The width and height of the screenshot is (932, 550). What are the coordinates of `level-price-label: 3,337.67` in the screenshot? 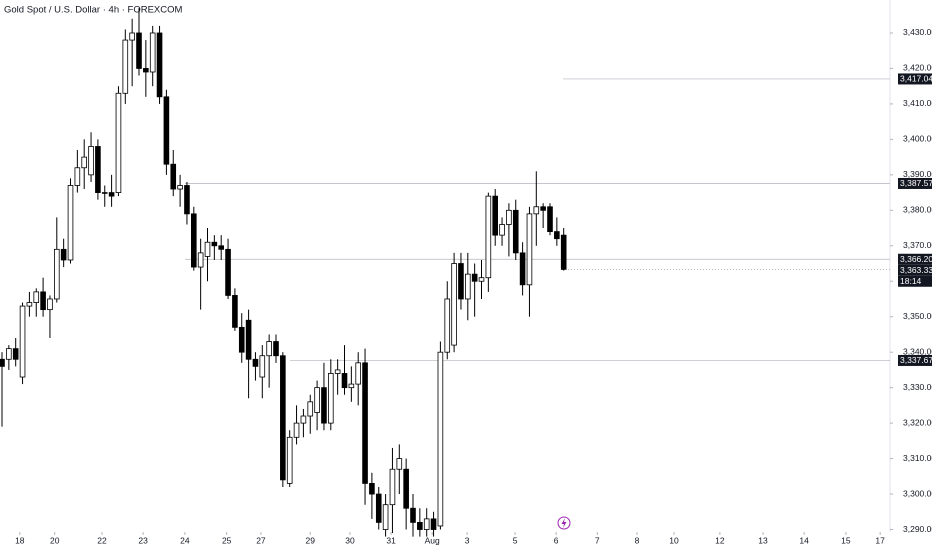 It's located at (916, 360).